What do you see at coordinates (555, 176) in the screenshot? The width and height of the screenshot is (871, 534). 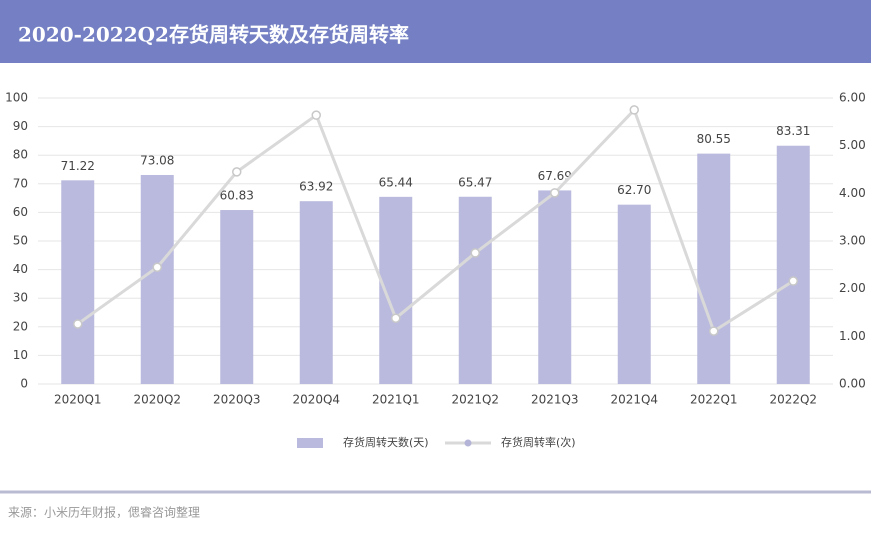 I see `data-label: 67.69` at bounding box center [555, 176].